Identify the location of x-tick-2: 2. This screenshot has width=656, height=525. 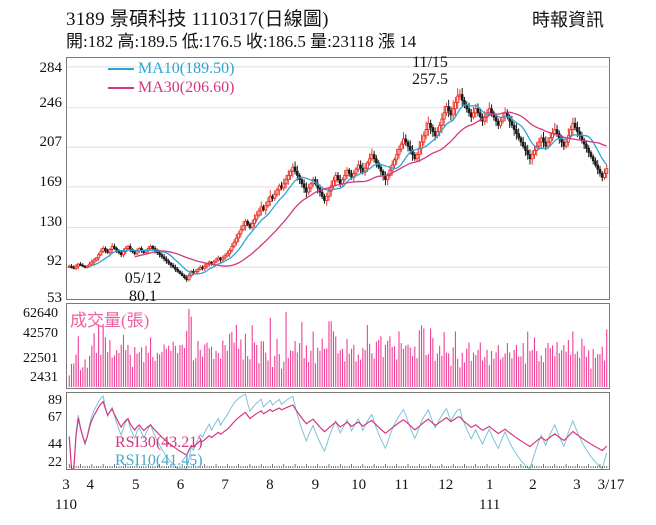
(533, 485).